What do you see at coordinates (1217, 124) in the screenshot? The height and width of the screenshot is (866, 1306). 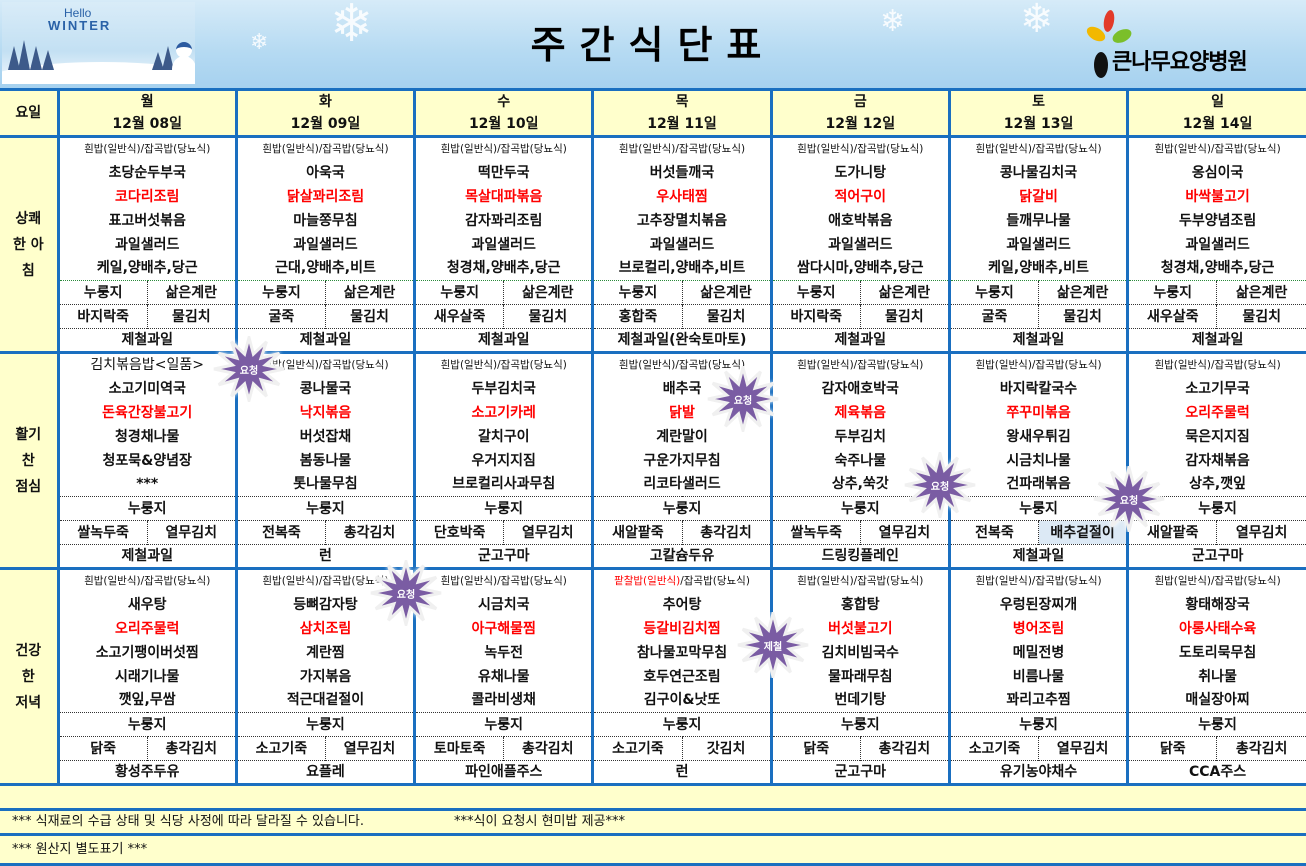 I see `day-date: 12월 14일` at bounding box center [1217, 124].